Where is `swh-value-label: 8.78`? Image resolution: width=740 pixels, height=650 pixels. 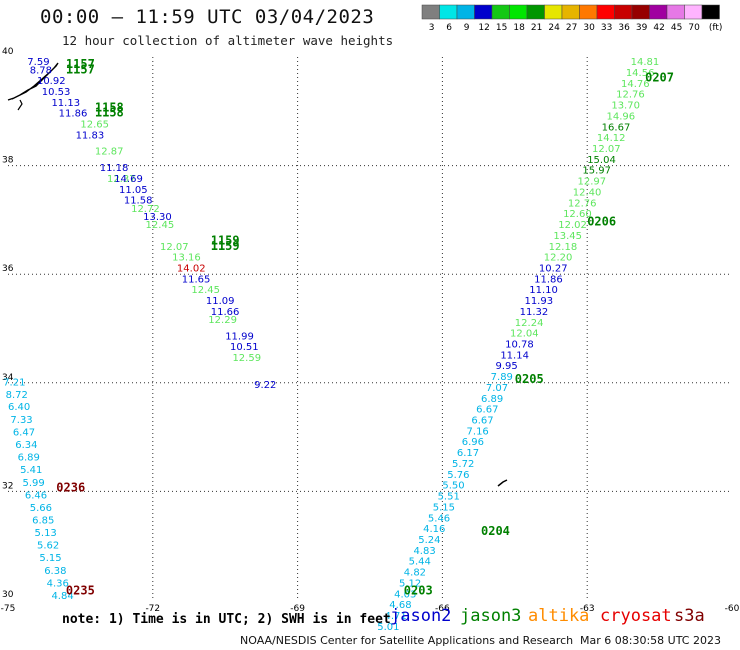 swh-value-label: 8.78 is located at coordinates (41, 70).